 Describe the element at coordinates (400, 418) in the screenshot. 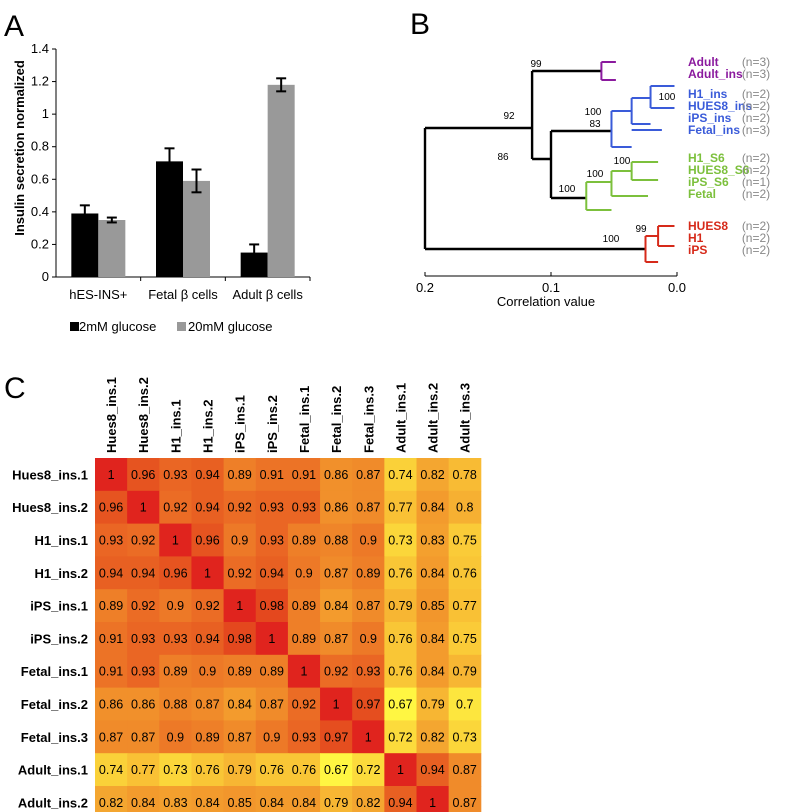

I see `heatmap-column-label: Adult_ins.1` at that location.